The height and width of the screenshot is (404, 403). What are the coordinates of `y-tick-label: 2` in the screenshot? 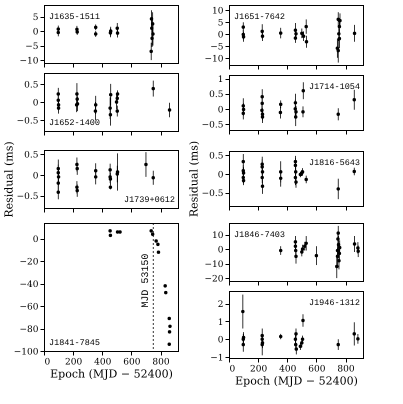 It's located at (221, 305).